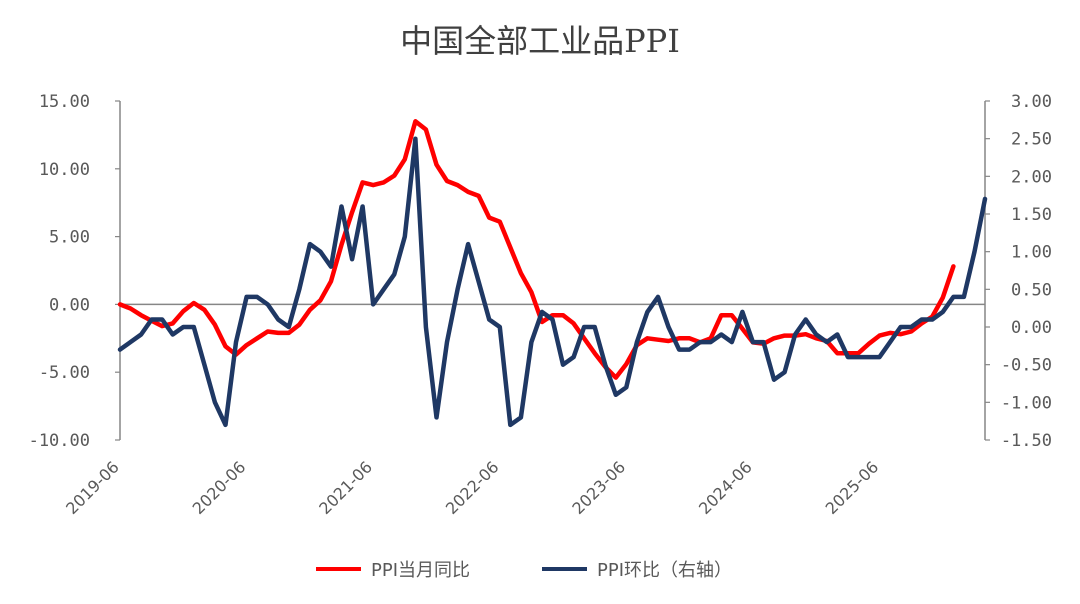 Image resolution: width=1080 pixels, height=604 pixels. Describe the element at coordinates (64, 170) in the screenshot. I see `left-tick-label: 10.00` at that location.